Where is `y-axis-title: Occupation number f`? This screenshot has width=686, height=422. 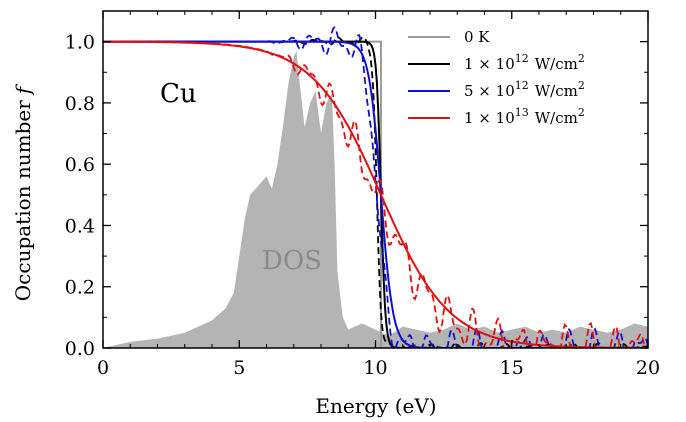 y-axis-title: Occupation number f is located at coordinates (23, 192).